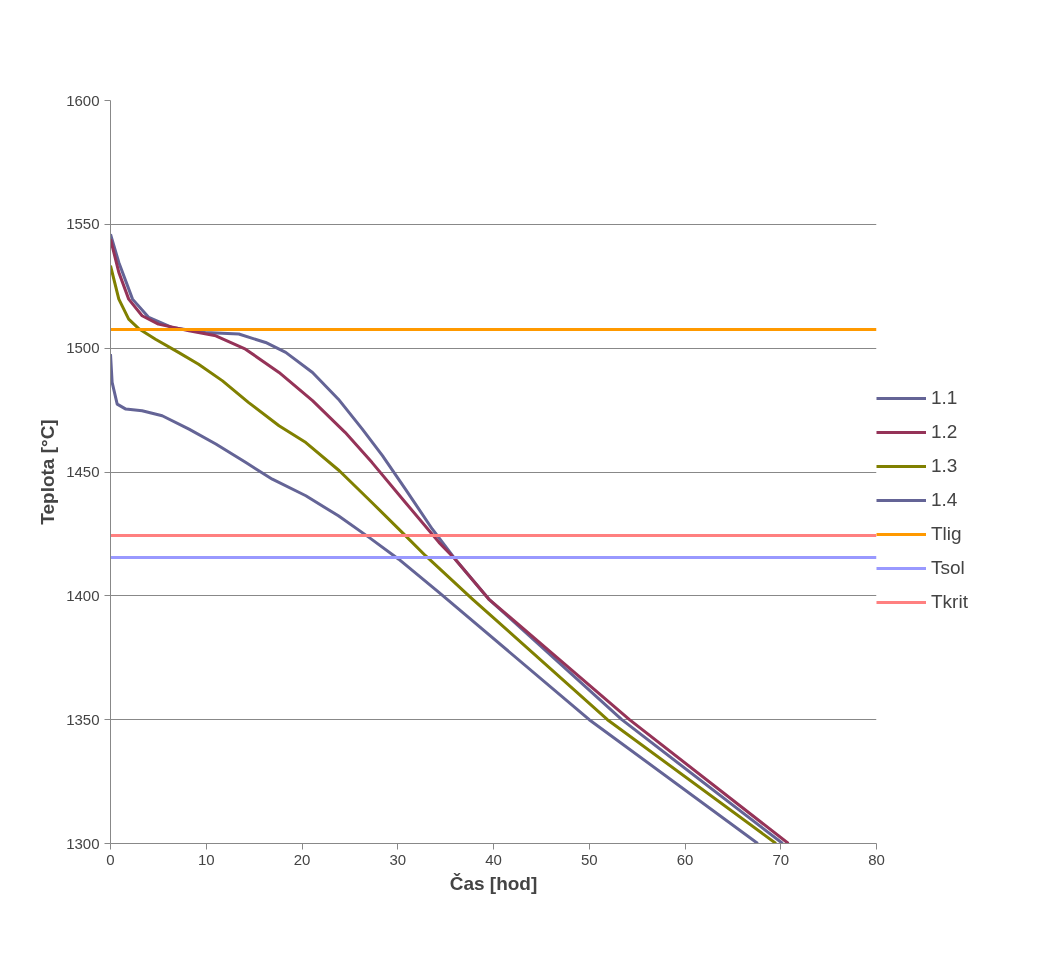 This screenshot has height=960, width=1038. What do you see at coordinates (685, 859) in the screenshot?
I see `x-tick-label: 60` at bounding box center [685, 859].